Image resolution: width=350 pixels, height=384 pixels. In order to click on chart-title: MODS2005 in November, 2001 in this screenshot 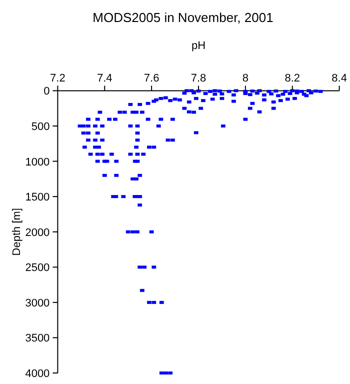, I will do `click(183, 17)`.